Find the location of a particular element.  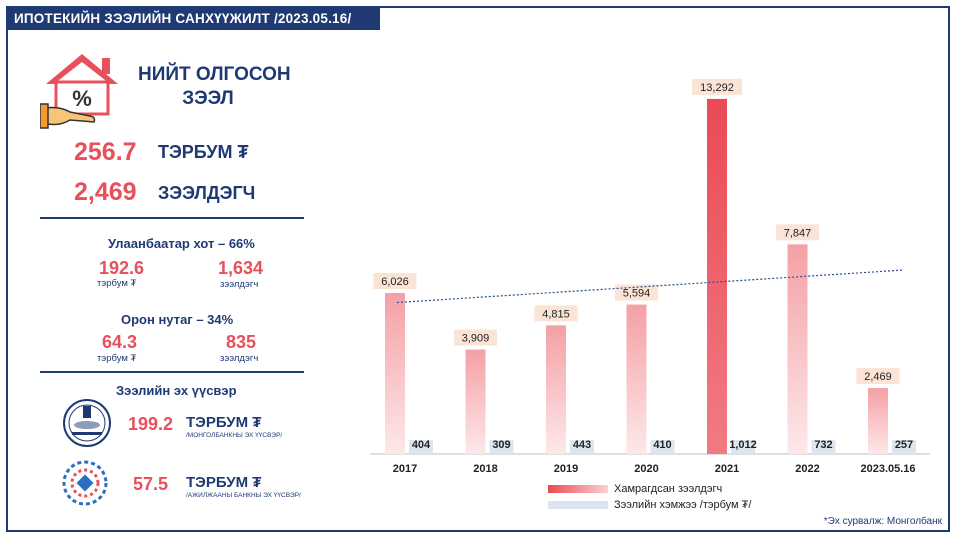

mongolbank-logo-icon is located at coordinates (87, 423).